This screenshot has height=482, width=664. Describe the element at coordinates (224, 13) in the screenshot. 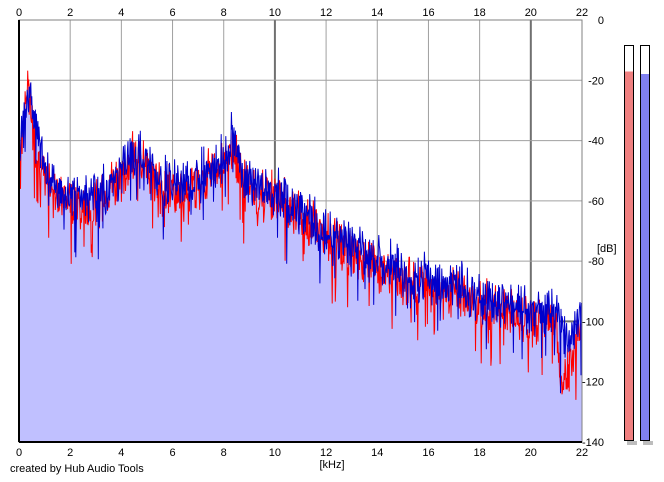

I see `x-tick-label-top: 8` at that location.